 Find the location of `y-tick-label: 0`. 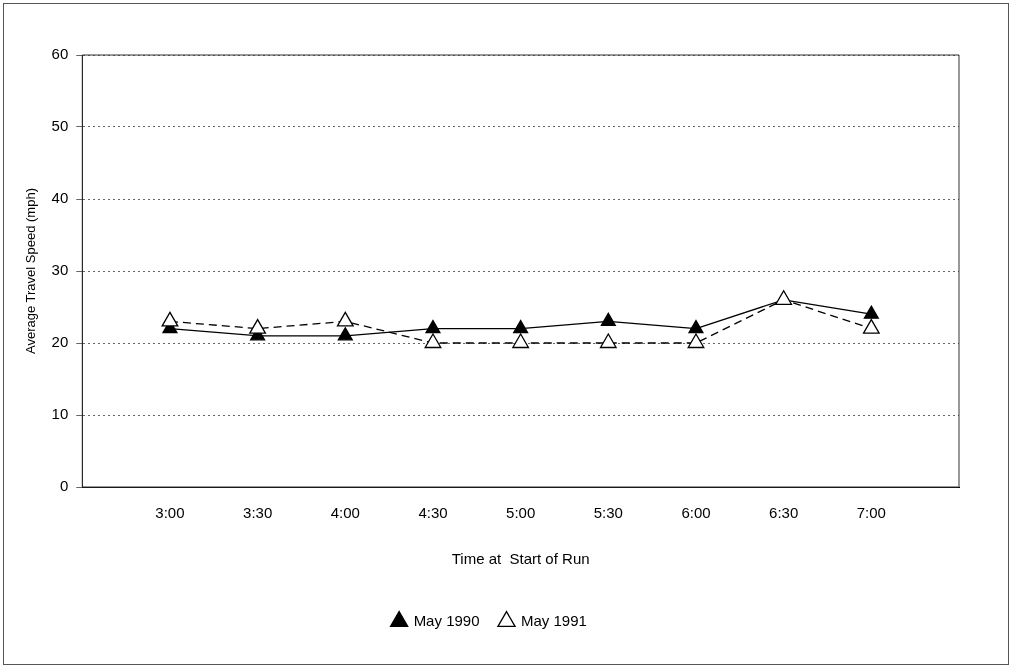

y-tick-label: 0 is located at coordinates (64, 486).